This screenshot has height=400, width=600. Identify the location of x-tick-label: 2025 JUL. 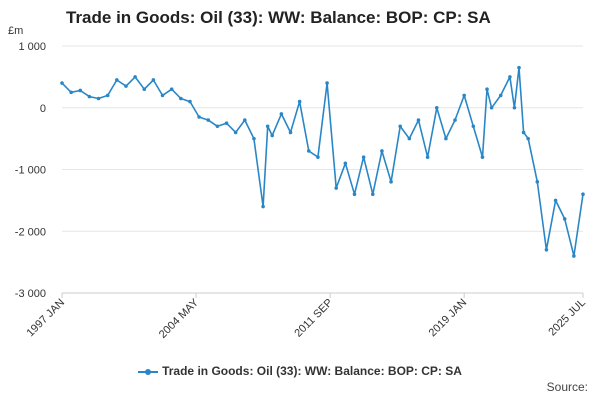
(567, 318).